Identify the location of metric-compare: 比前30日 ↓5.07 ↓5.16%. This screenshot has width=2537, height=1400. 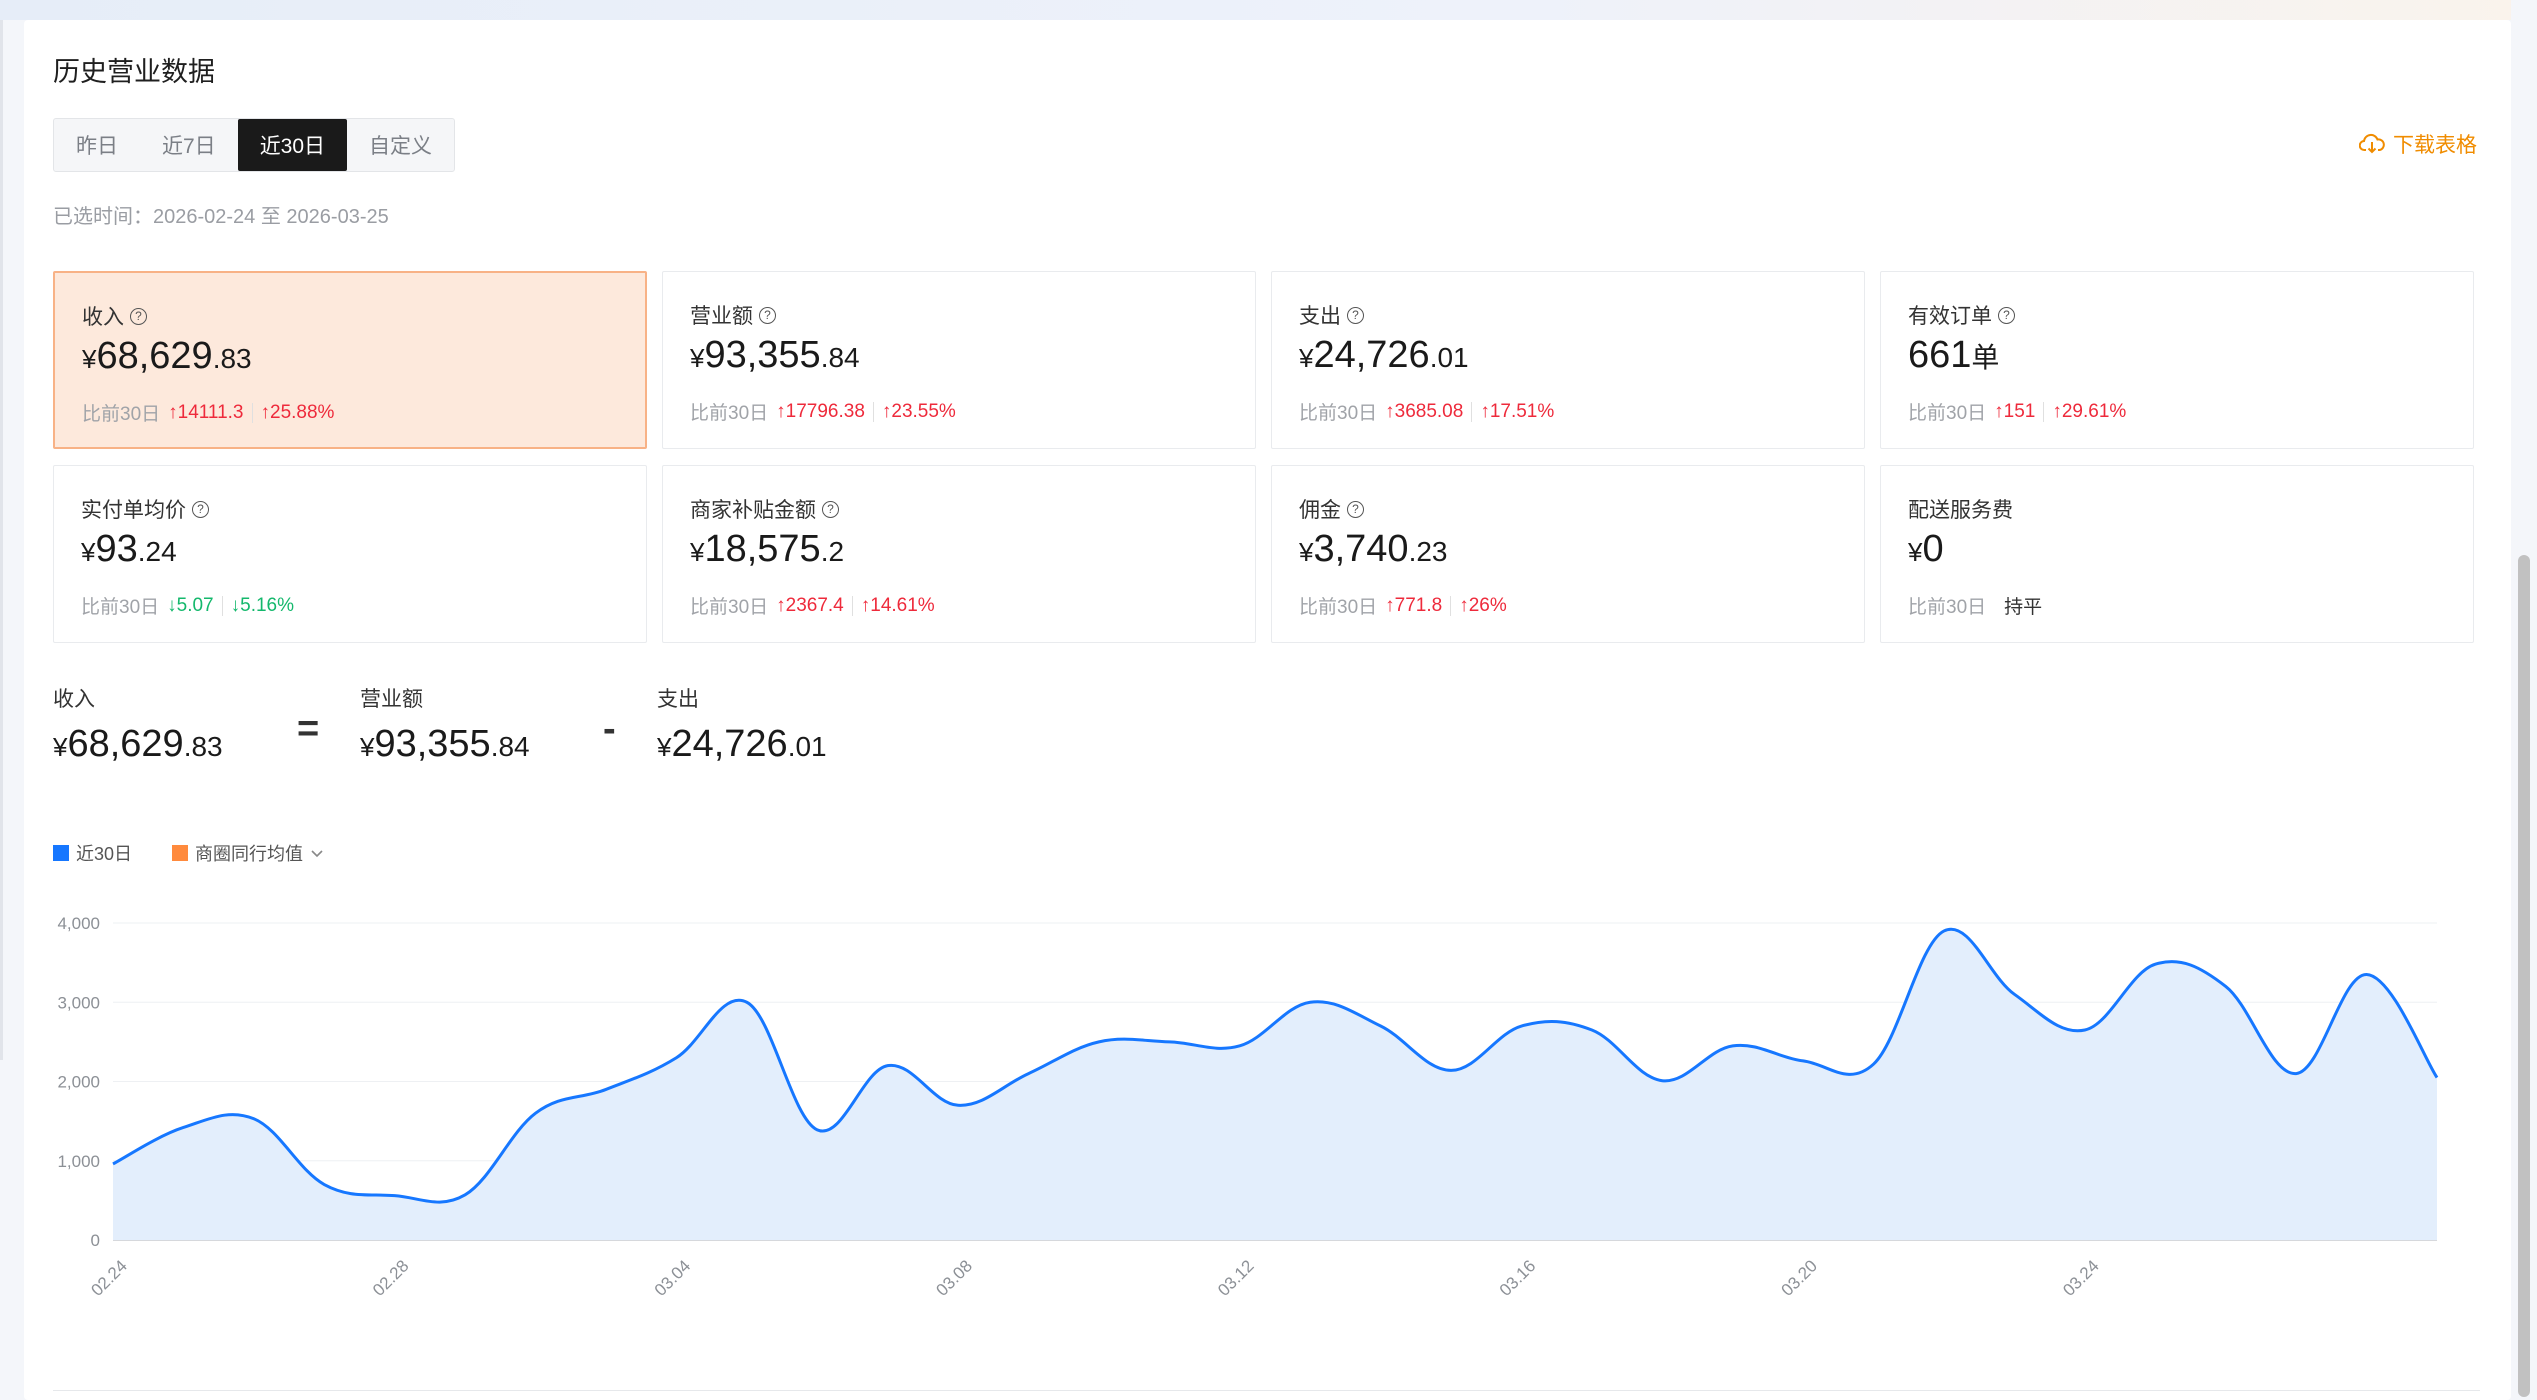
(187, 605).